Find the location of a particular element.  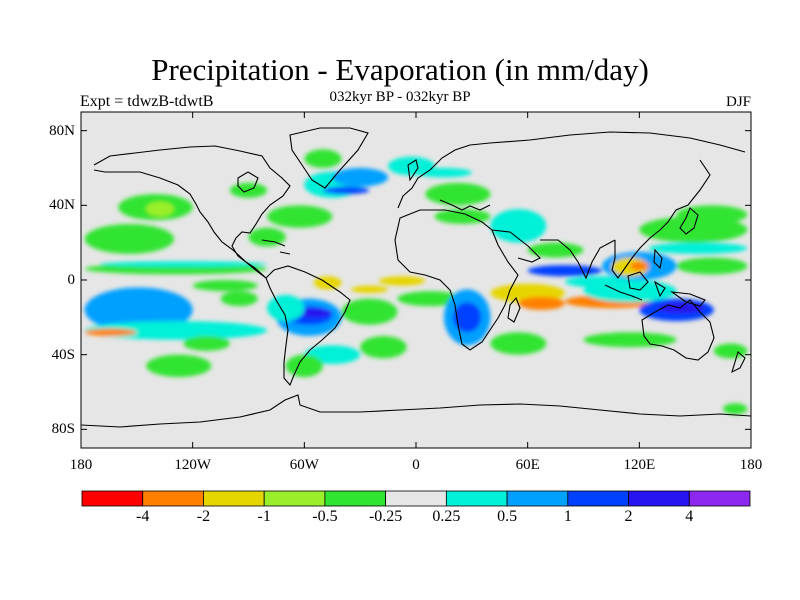

y-tick-label: 40N is located at coordinates (62, 205).